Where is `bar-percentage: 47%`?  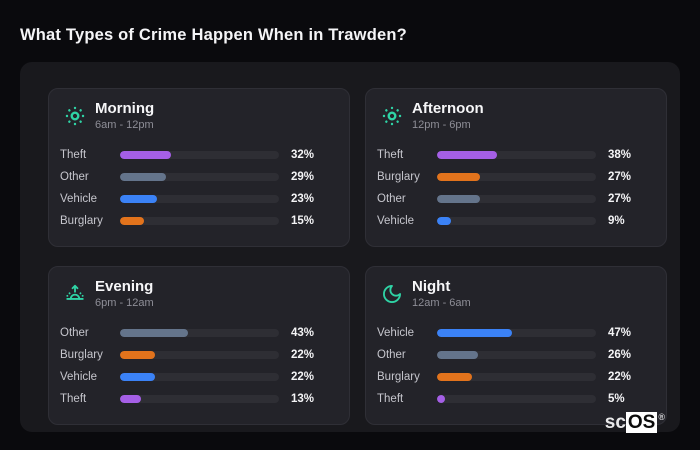
bar-percentage: 47% is located at coordinates (620, 333).